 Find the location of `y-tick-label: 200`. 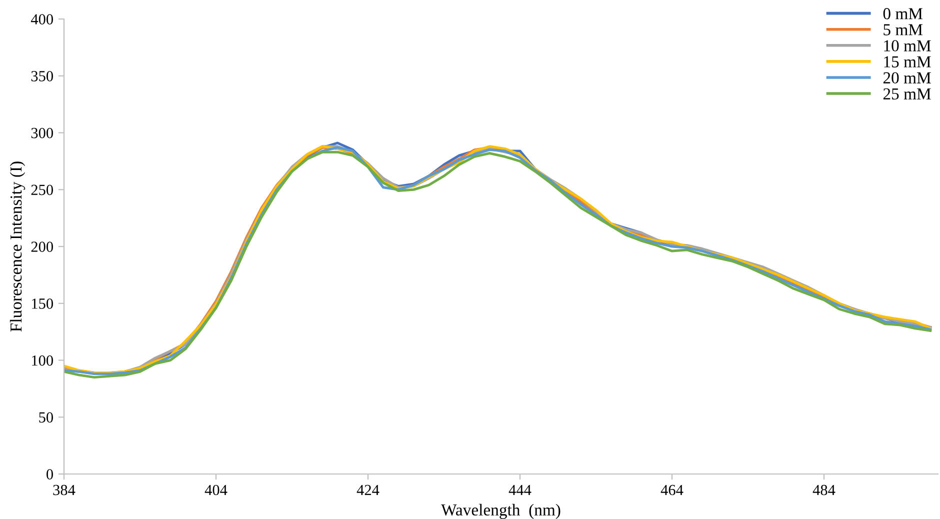

y-tick-label: 200 is located at coordinates (42, 247).